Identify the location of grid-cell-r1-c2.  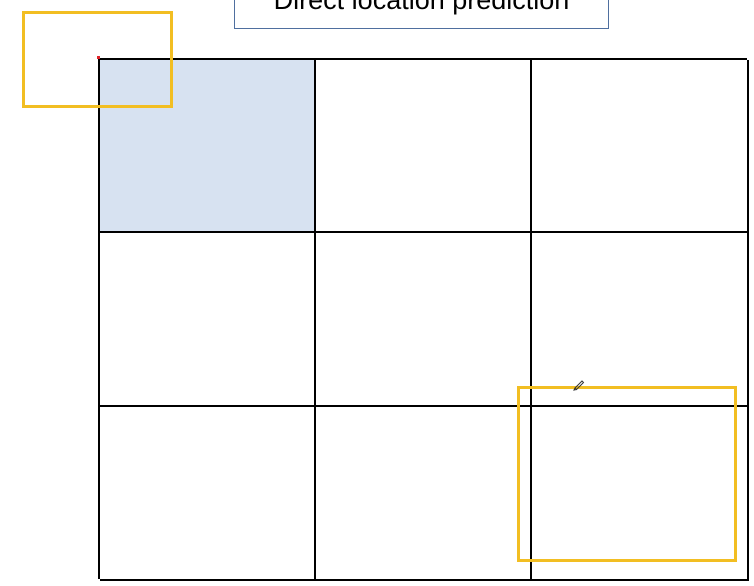
(424, 146).